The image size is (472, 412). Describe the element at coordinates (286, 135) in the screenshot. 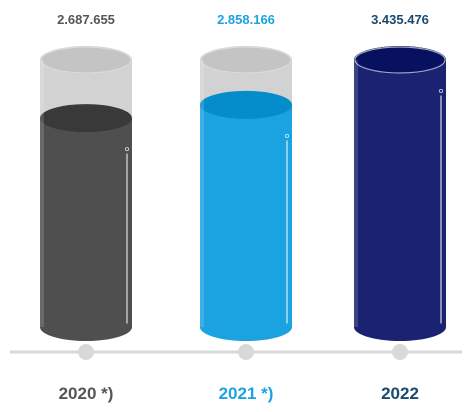

I see `highlight-dot-2021` at that location.